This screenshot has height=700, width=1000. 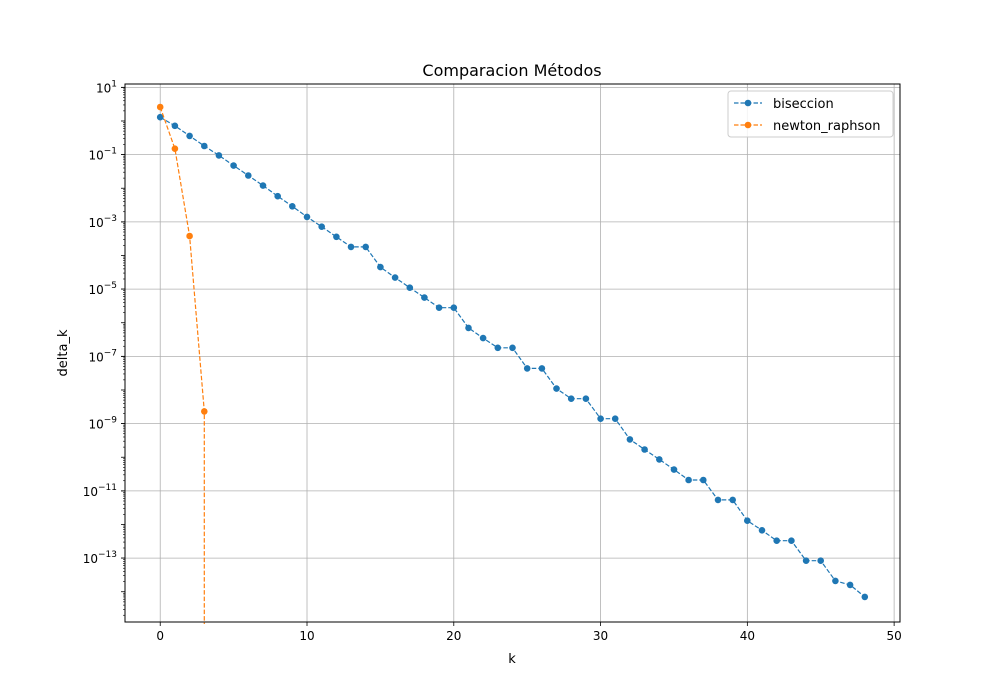 What do you see at coordinates (453, 636) in the screenshot?
I see `x-tick-label: 20` at bounding box center [453, 636].